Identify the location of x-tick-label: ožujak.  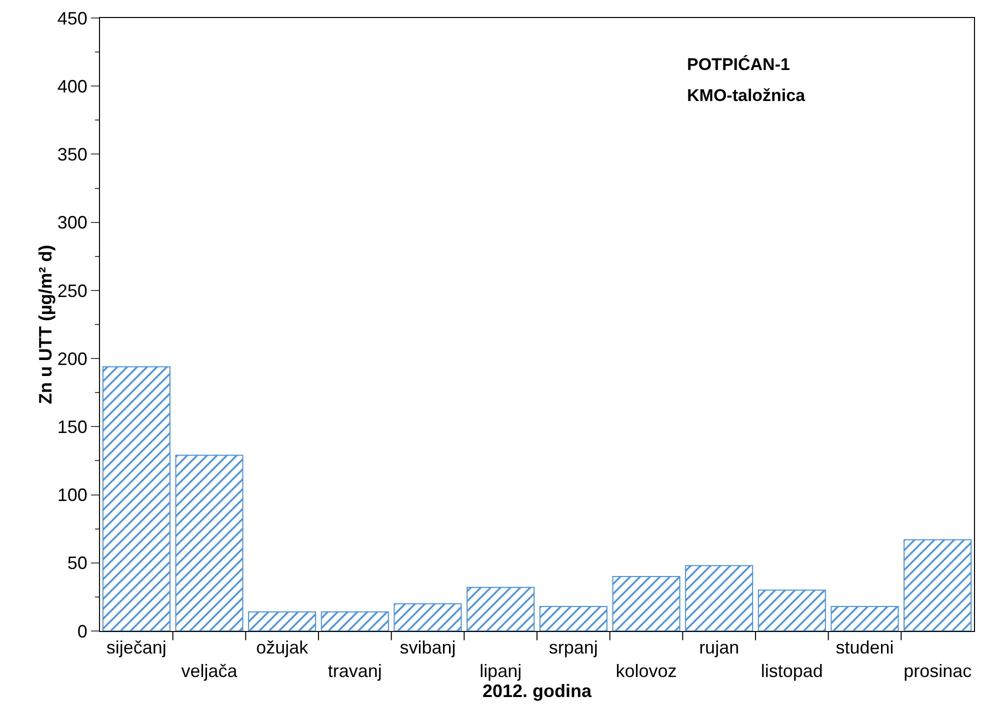
(283, 648).